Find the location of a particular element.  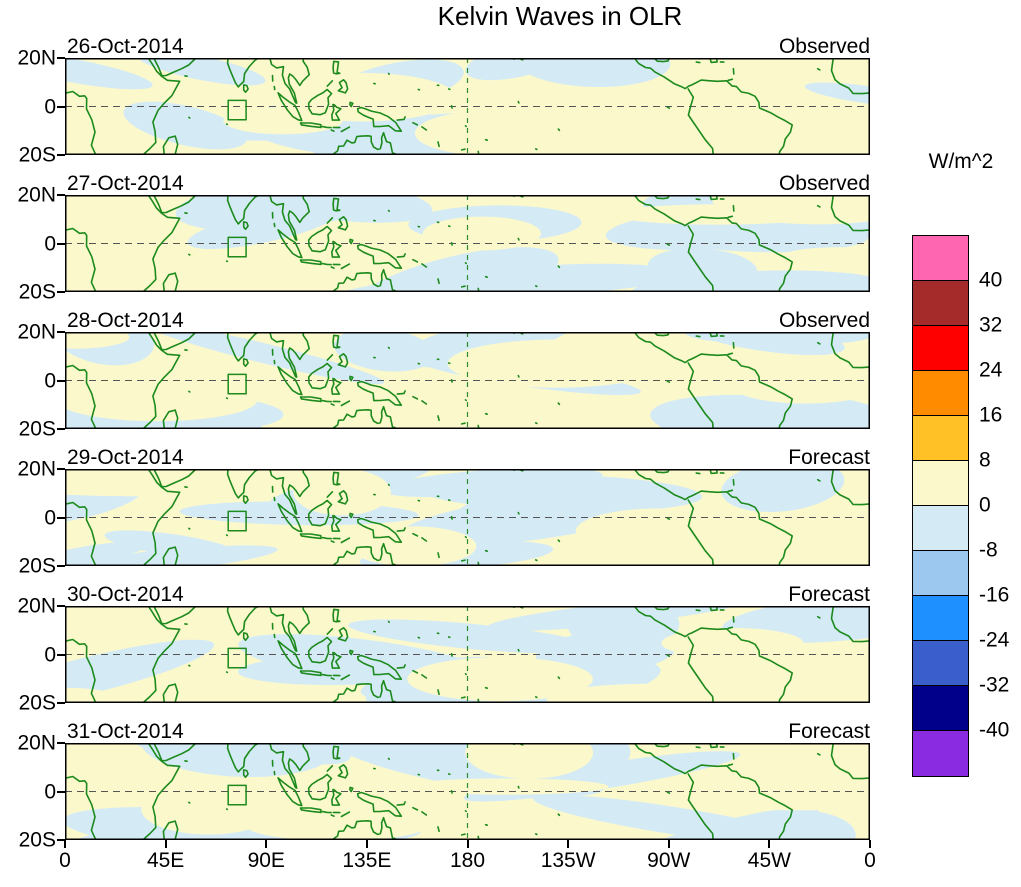

colorbar-units-label: W/m^2 is located at coordinates (961, 161).